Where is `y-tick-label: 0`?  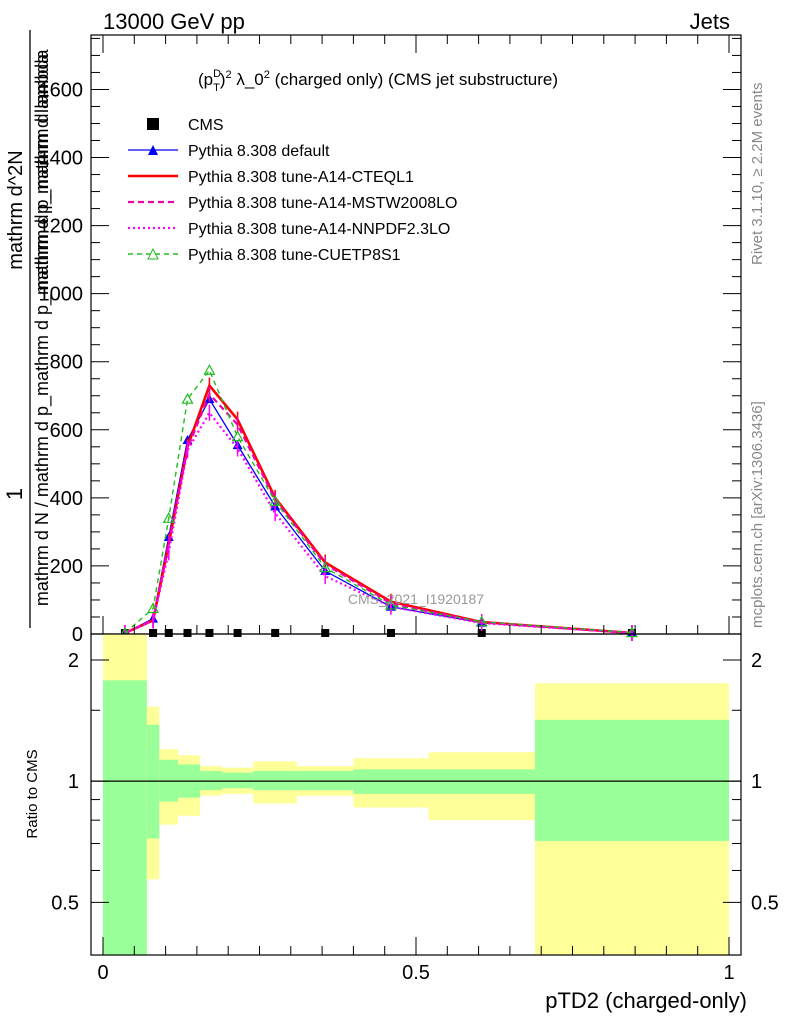 y-tick-label: 0 is located at coordinates (77, 635).